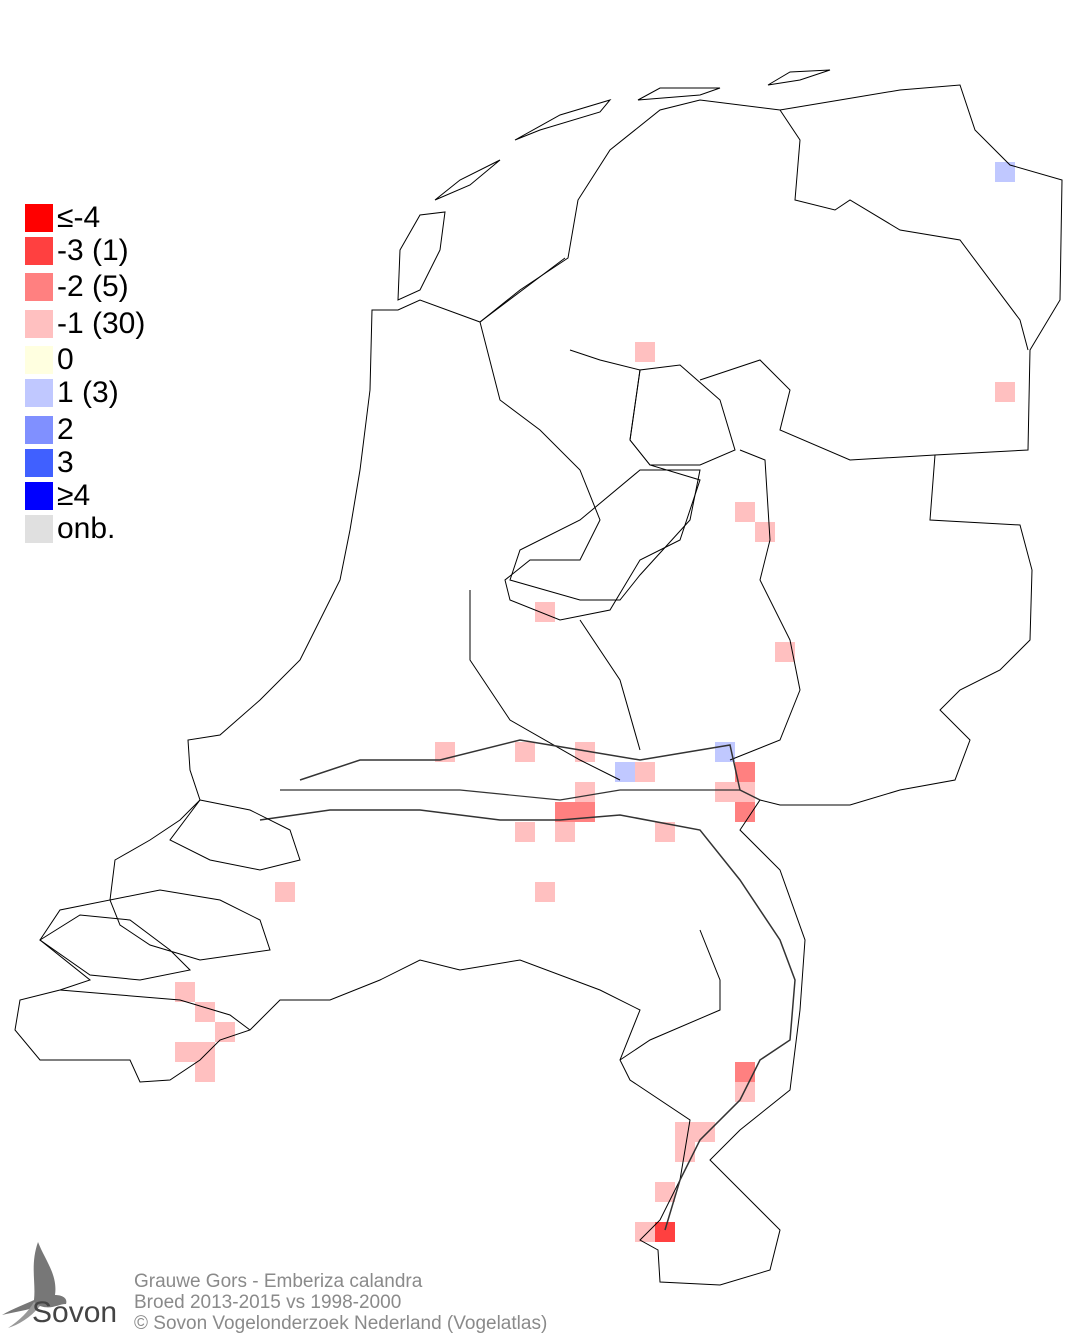 This screenshot has width=1074, height=1340. Describe the element at coordinates (799, 77) in the screenshot. I see `wadden-schiermonnikoog` at that location.